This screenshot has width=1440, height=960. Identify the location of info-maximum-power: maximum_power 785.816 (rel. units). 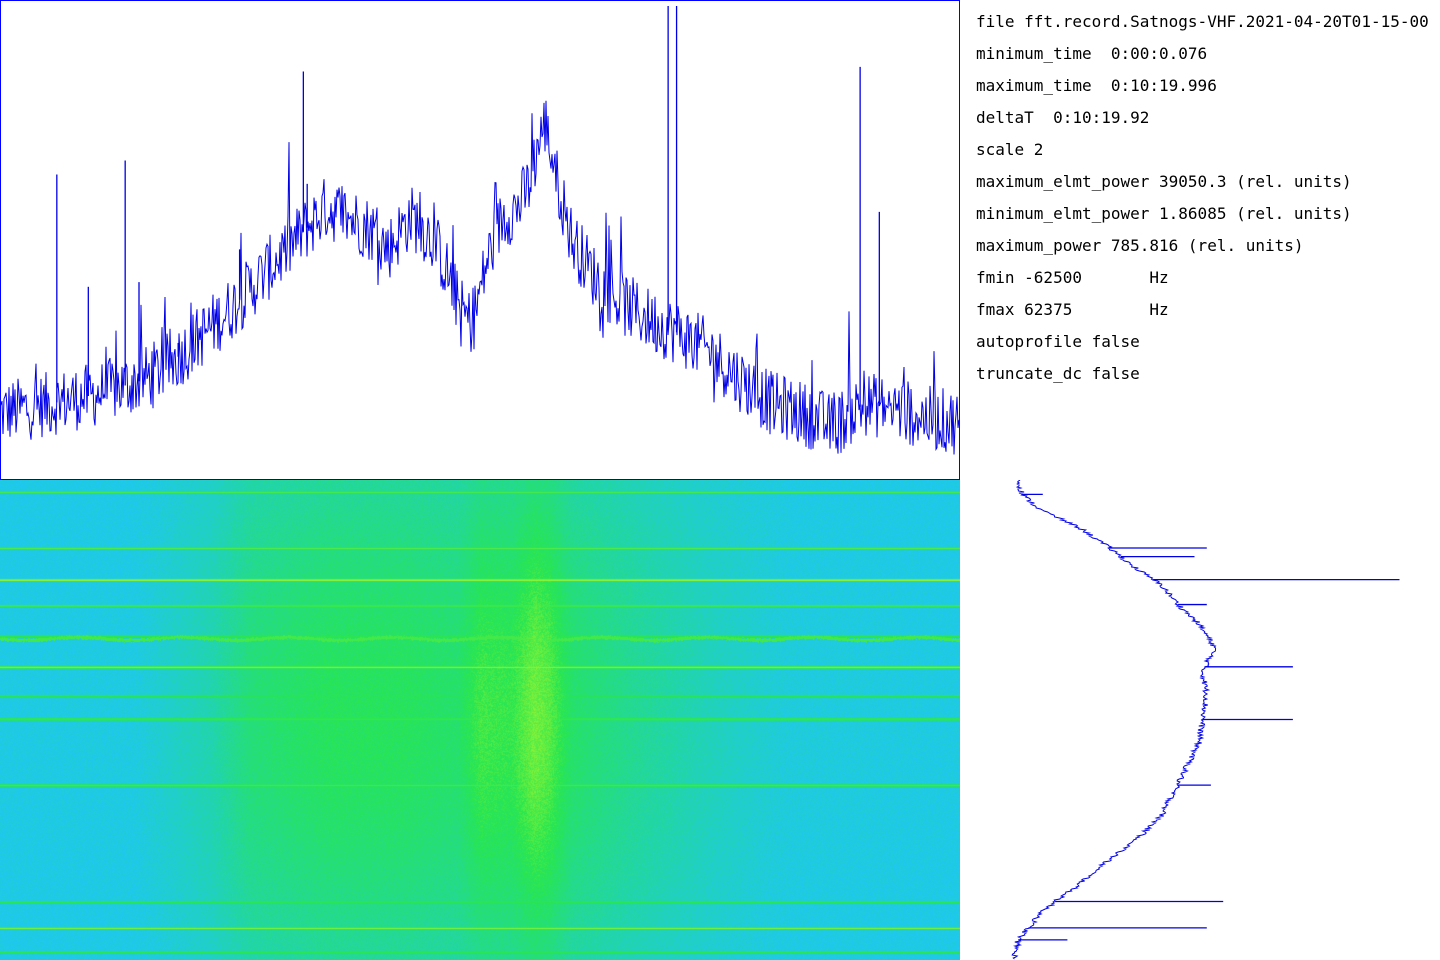
(1140, 245).